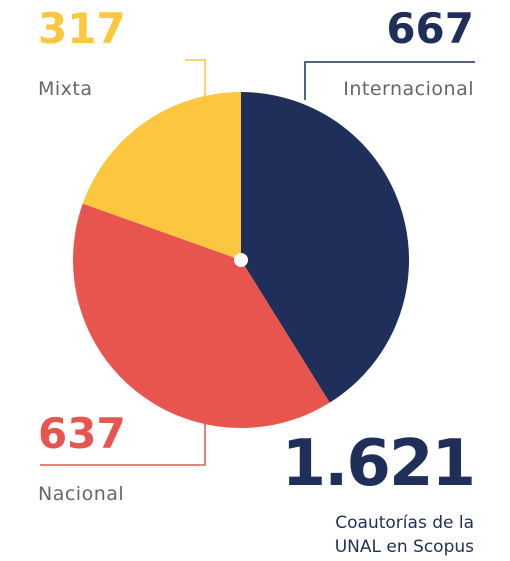 This screenshot has height=561, width=510. What do you see at coordinates (65, 89) in the screenshot?
I see `category-label: Mixta` at bounding box center [65, 89].